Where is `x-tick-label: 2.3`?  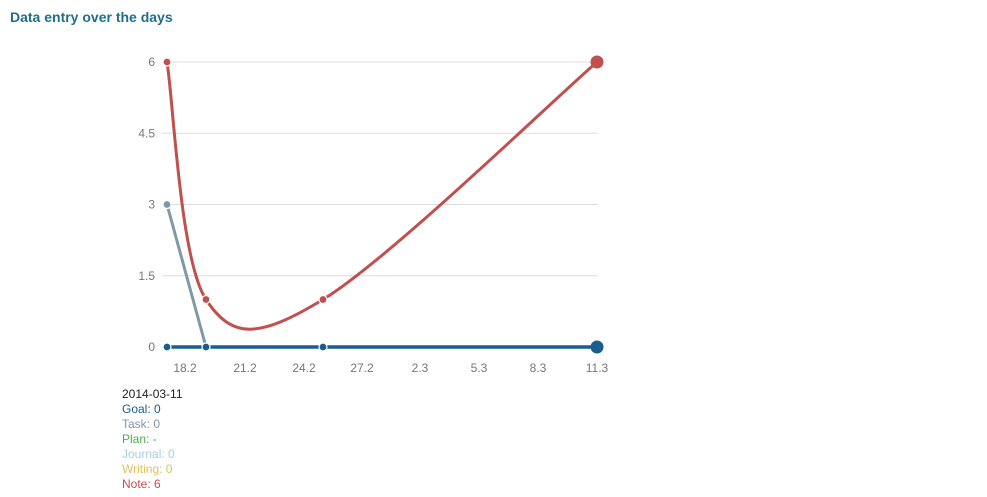 x-tick-label: 2.3 is located at coordinates (420, 368).